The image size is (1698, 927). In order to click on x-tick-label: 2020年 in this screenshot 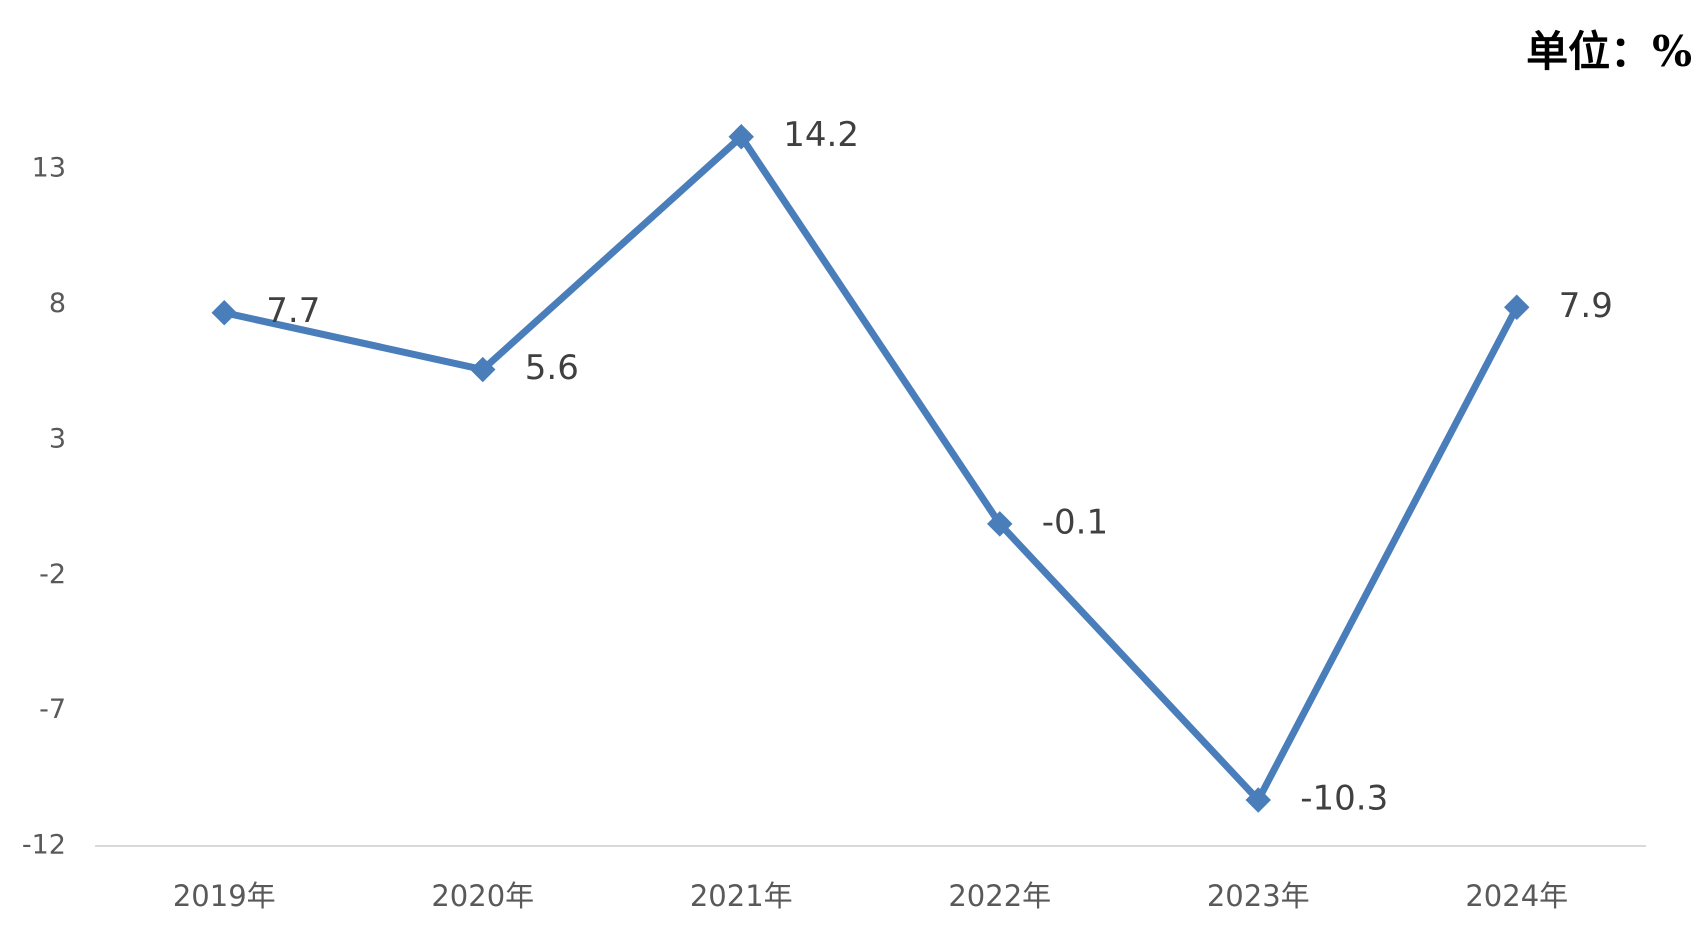, I will do `click(482, 896)`.